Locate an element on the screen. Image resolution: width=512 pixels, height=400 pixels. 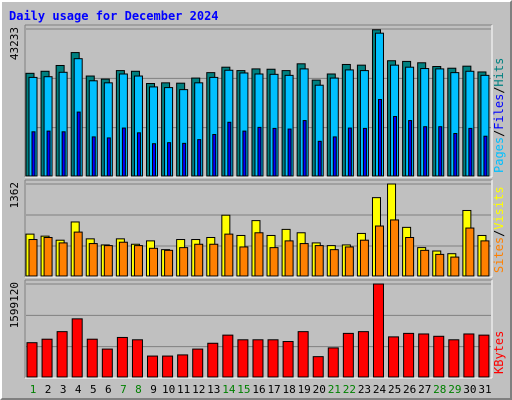
x-tick-label-day-6: 6 is located at coordinates (108, 389).